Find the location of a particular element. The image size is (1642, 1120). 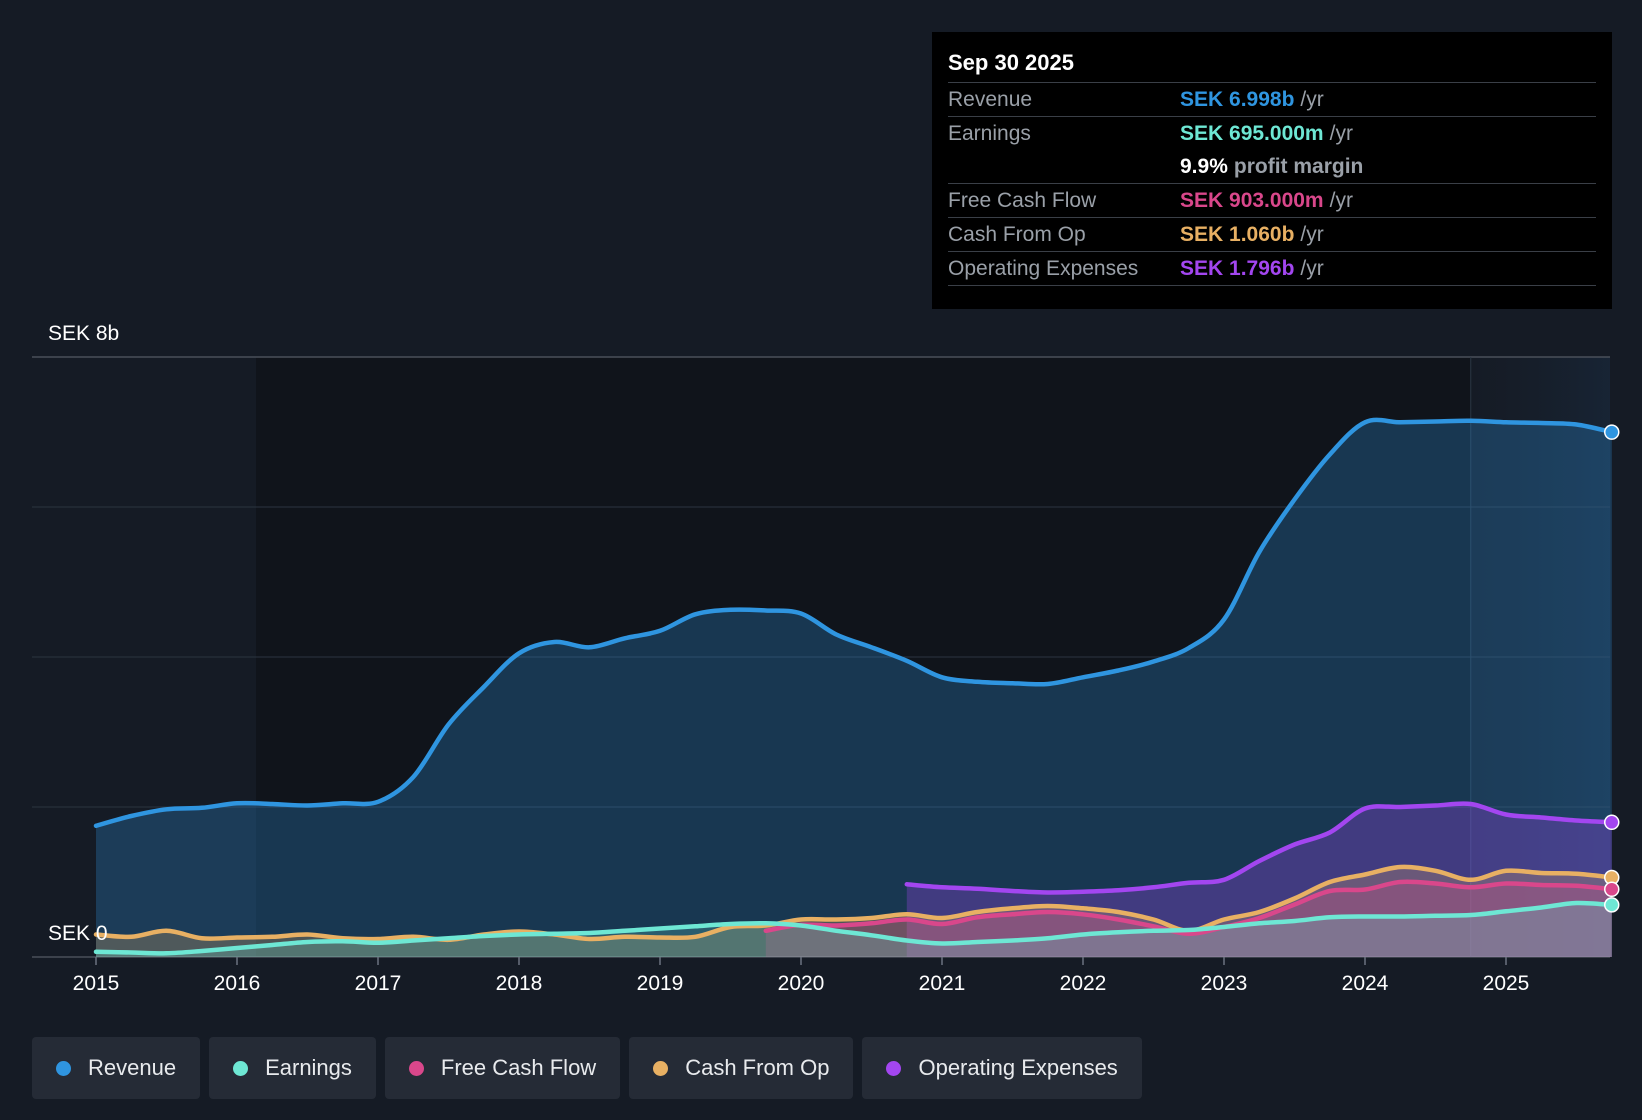

cash-from-op-line is located at coordinates (854, 903).